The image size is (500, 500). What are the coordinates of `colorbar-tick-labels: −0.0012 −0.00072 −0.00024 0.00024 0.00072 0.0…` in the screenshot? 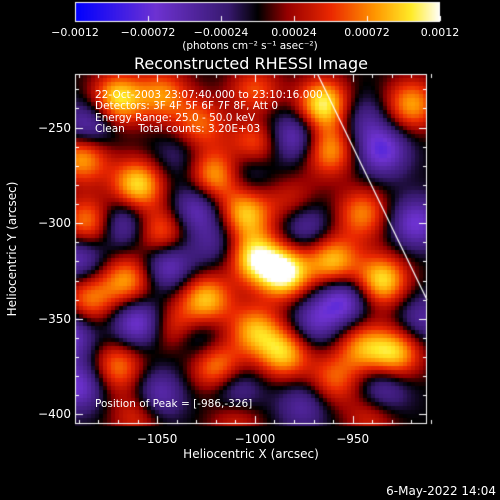 It's located at (250, 33).